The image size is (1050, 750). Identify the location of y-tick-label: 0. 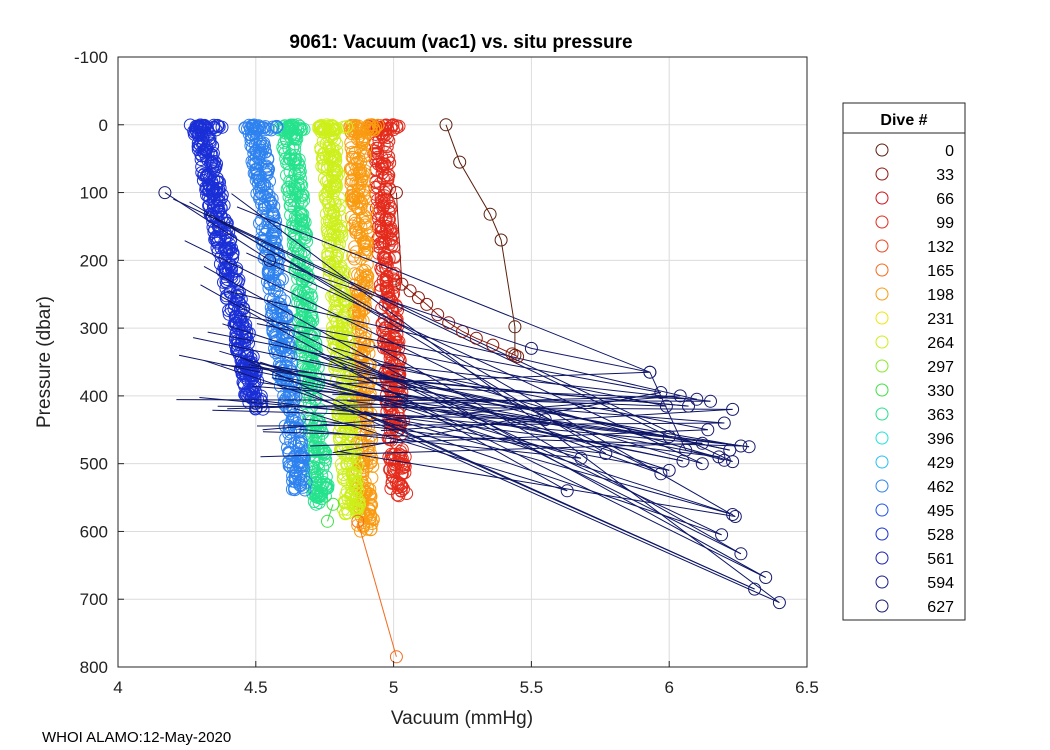
(103, 125).